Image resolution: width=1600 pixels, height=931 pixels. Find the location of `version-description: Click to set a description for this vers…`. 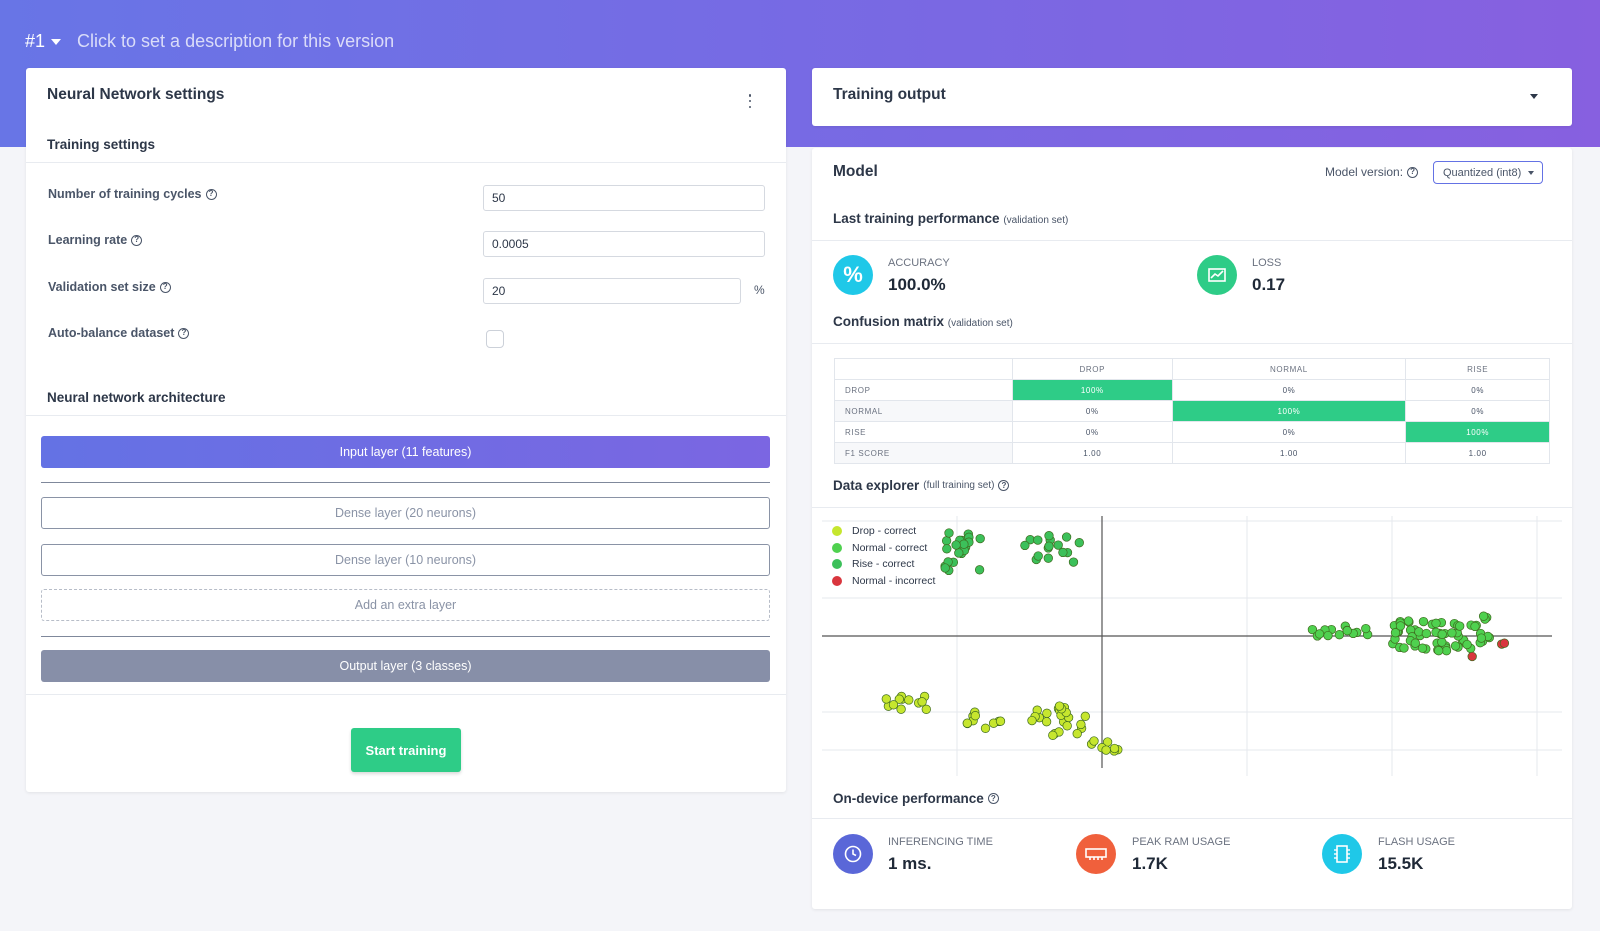

version-description: Click to set a description for this vers… is located at coordinates (236, 40).